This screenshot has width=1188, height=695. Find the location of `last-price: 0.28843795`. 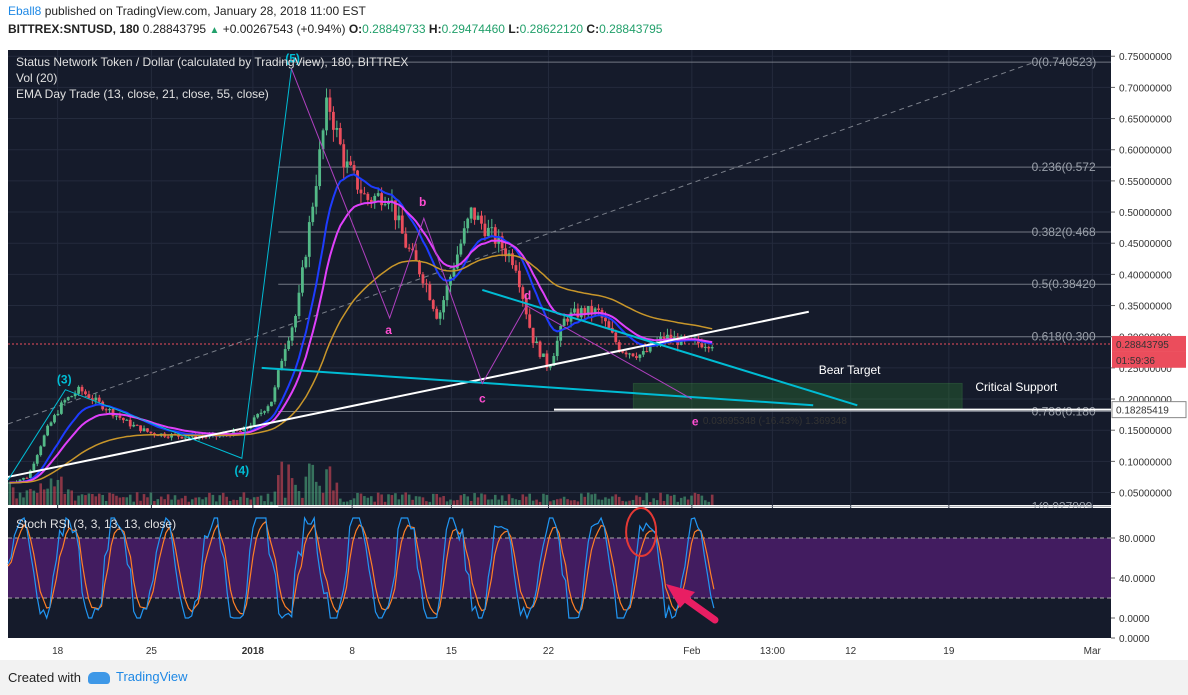

last-price: 0.28843795 is located at coordinates (174, 29).